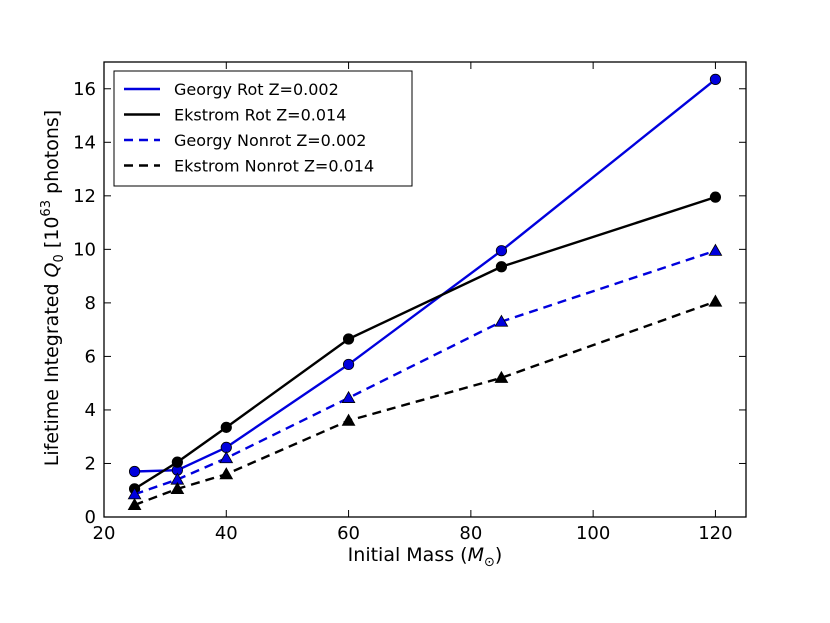 The height and width of the screenshot is (623, 830). I want to click on x-tick-label: 80, so click(470, 533).